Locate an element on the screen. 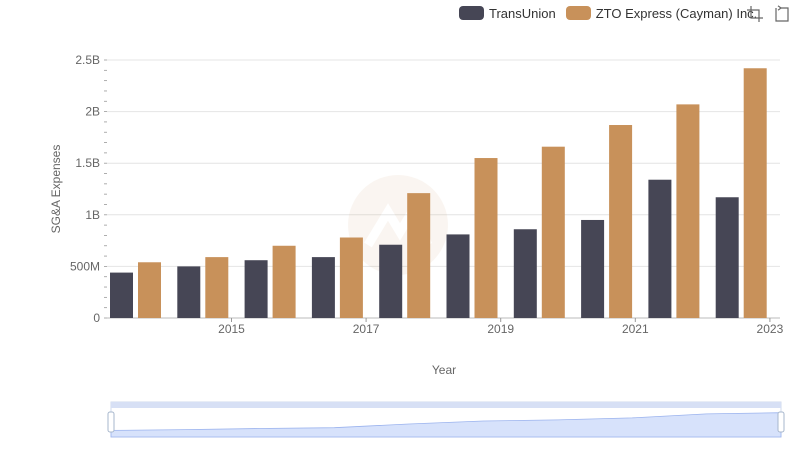 Image resolution: width=800 pixels, height=461 pixels. bar-transunion-2015 is located at coordinates (189, 292).